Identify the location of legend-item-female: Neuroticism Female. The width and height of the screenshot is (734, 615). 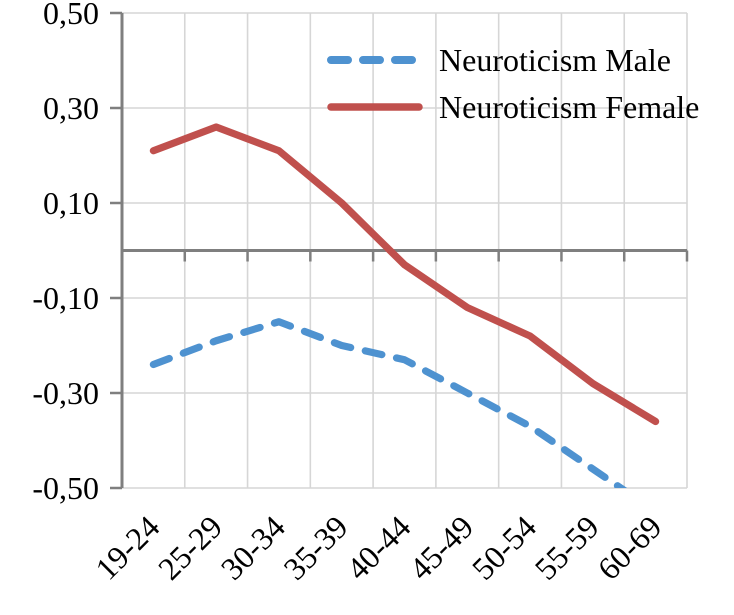
(512, 106).